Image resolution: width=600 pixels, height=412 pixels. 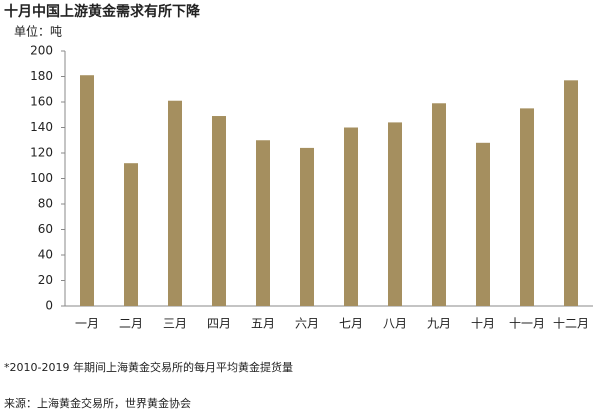 What do you see at coordinates (571, 324) in the screenshot?
I see `x-tick-label: 十二月` at bounding box center [571, 324].